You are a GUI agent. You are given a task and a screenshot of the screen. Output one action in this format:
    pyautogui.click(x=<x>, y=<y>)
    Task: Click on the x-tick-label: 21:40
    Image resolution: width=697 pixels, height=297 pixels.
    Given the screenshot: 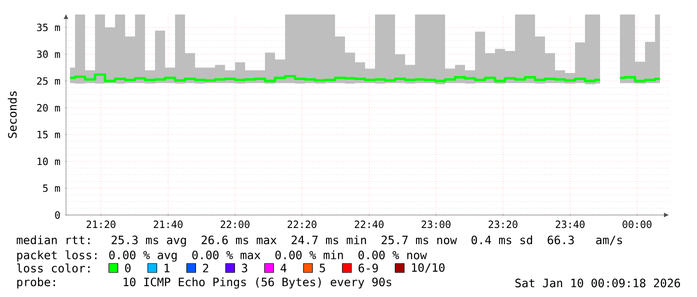 What is the action you would take?
    pyautogui.click(x=168, y=224)
    